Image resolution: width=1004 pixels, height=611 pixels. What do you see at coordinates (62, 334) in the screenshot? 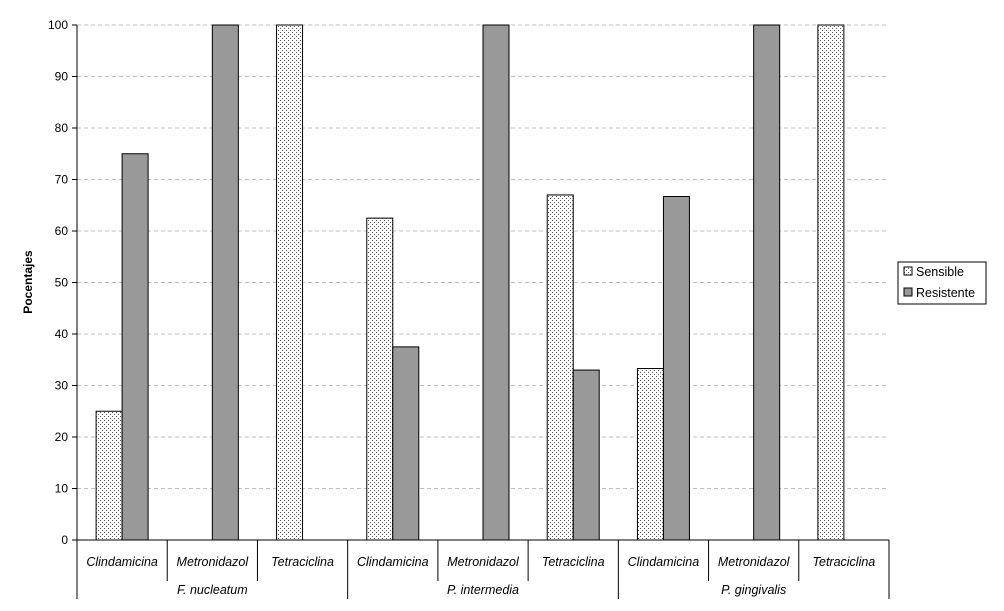
I see `y-tick-label: 40` at bounding box center [62, 334].